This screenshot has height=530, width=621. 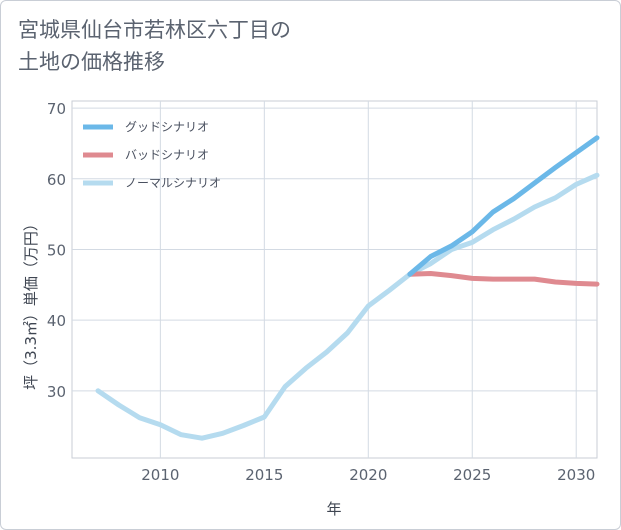 What do you see at coordinates (31, 303) in the screenshot?
I see `y-axis-label: 坪（3.3㎡）単価（万円）` at bounding box center [31, 303].